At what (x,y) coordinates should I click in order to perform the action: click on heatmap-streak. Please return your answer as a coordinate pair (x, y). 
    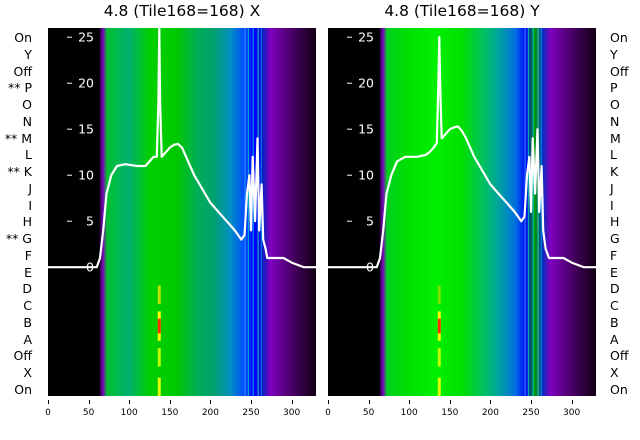
    Looking at the image, I should click on (541, 212).